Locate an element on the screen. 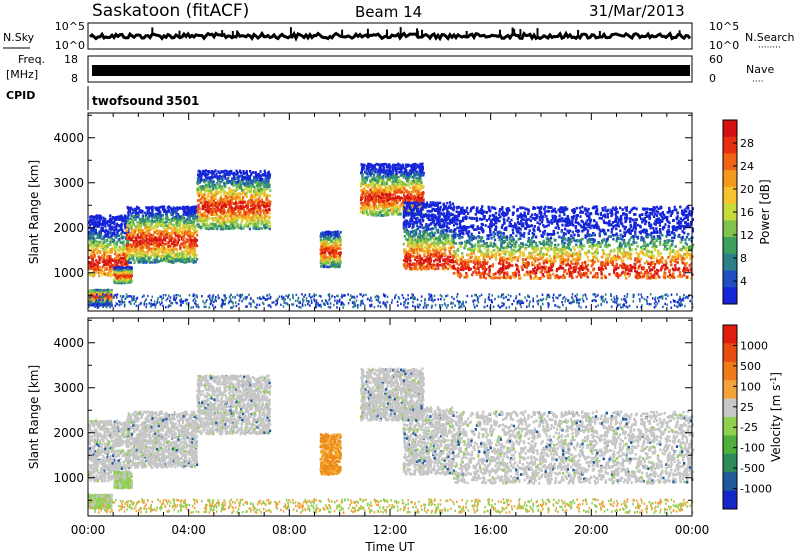 This screenshot has width=800, height=558. freq-label: Freq. is located at coordinates (31, 59).